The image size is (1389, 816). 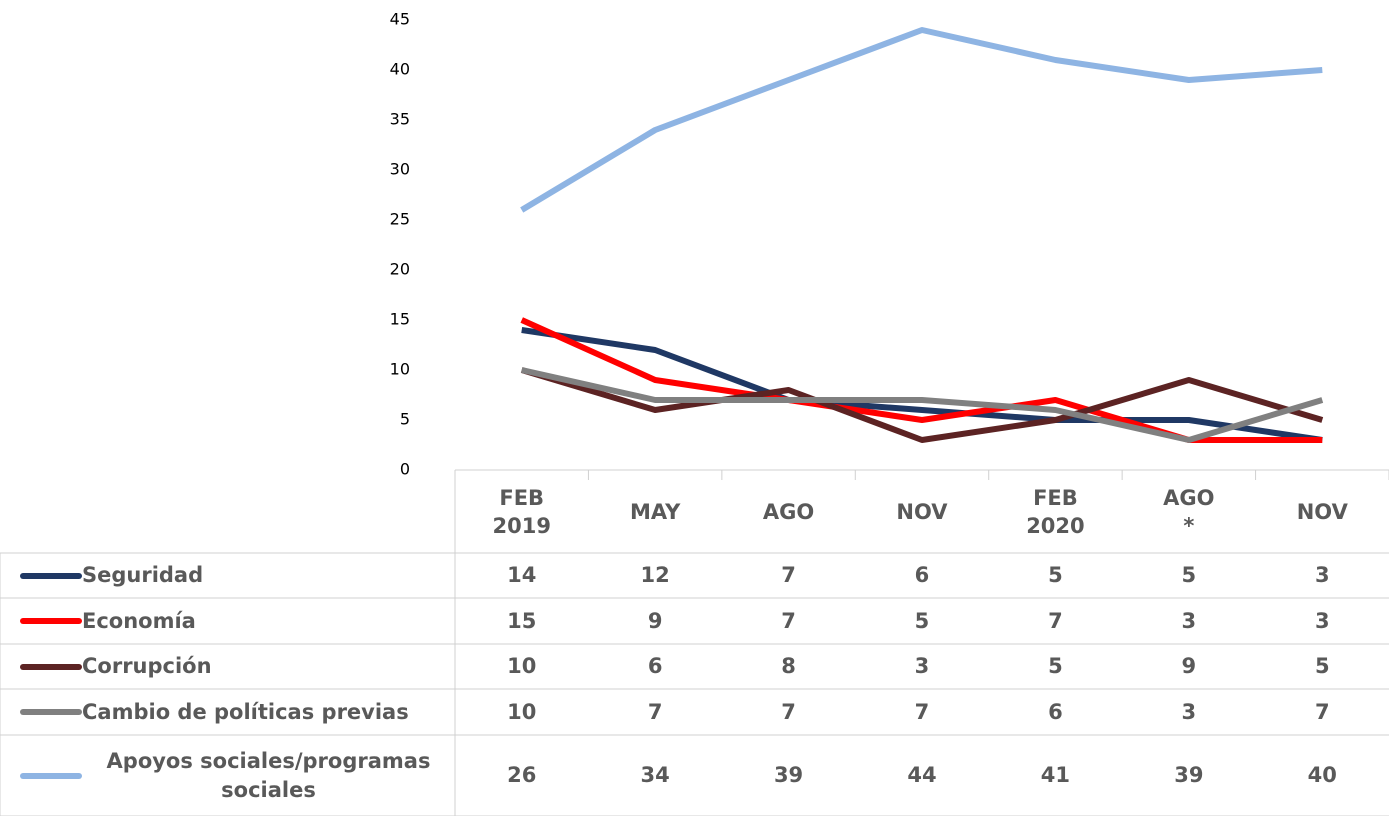 I want to click on table-value: 41, so click(x=1055, y=775).